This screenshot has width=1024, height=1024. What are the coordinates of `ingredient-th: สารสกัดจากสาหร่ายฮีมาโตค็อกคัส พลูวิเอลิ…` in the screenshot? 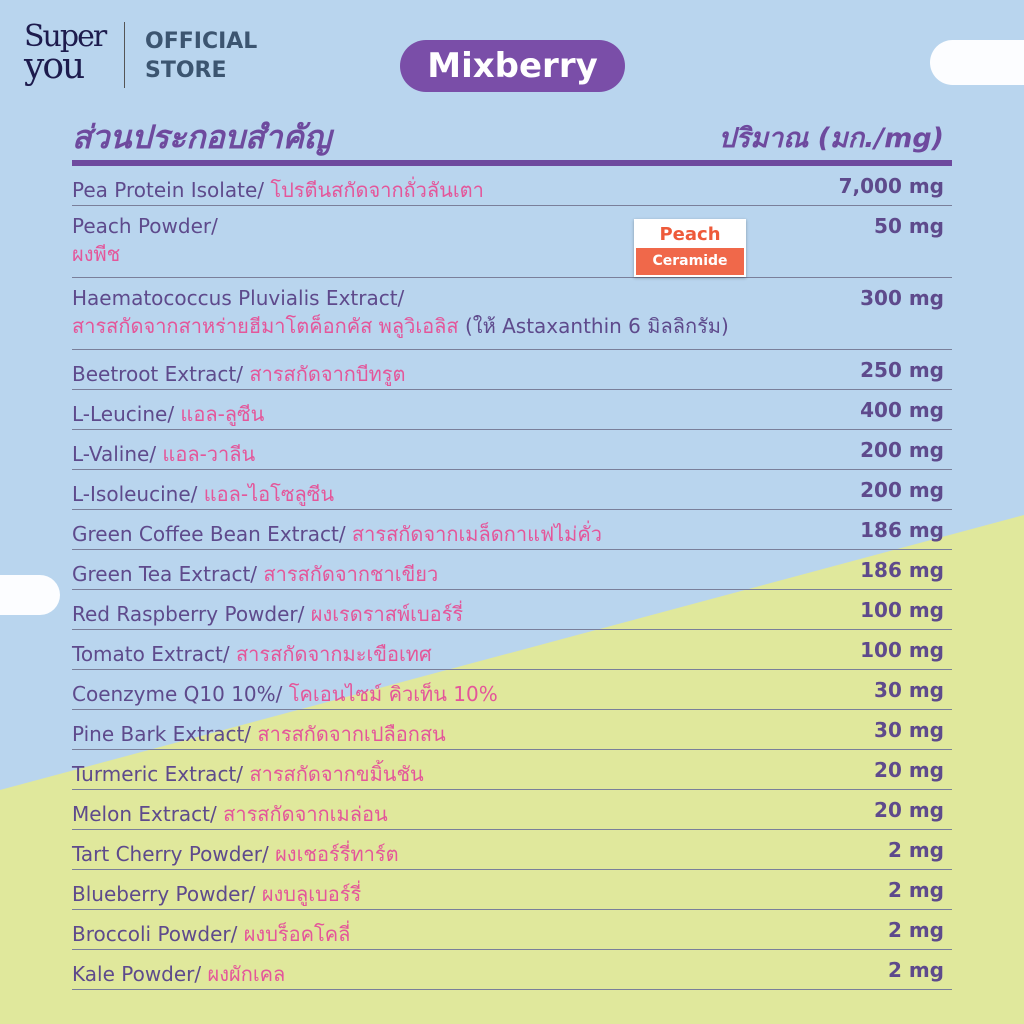 It's located at (265, 326).